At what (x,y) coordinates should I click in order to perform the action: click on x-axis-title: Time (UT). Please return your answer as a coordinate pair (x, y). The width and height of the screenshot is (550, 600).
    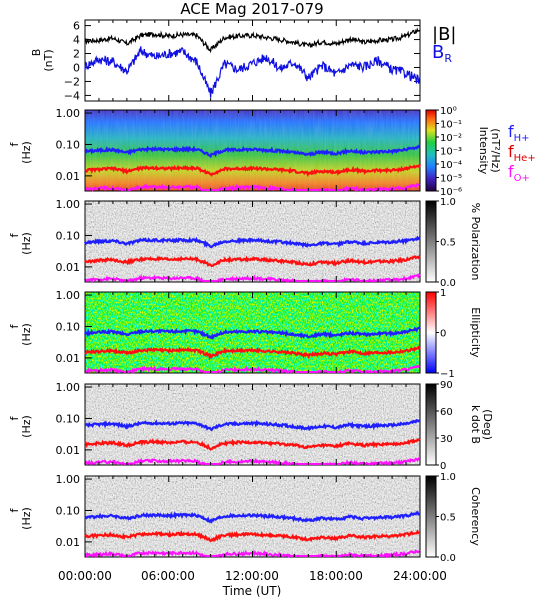
    Looking at the image, I should click on (252, 591).